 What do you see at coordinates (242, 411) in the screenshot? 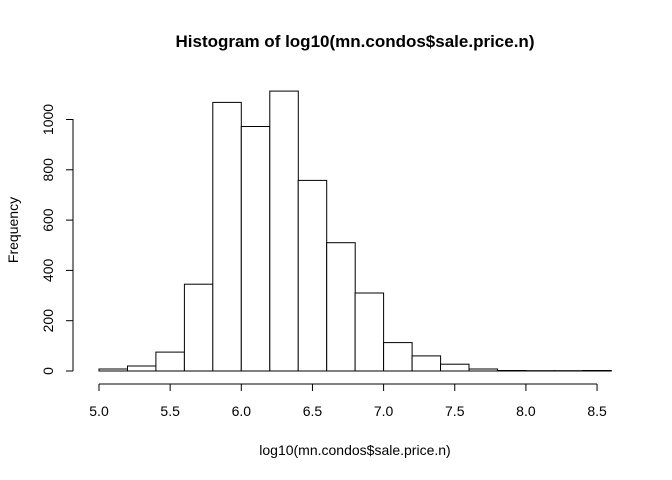
I see `x-tick-label: 6.0` at bounding box center [242, 411].